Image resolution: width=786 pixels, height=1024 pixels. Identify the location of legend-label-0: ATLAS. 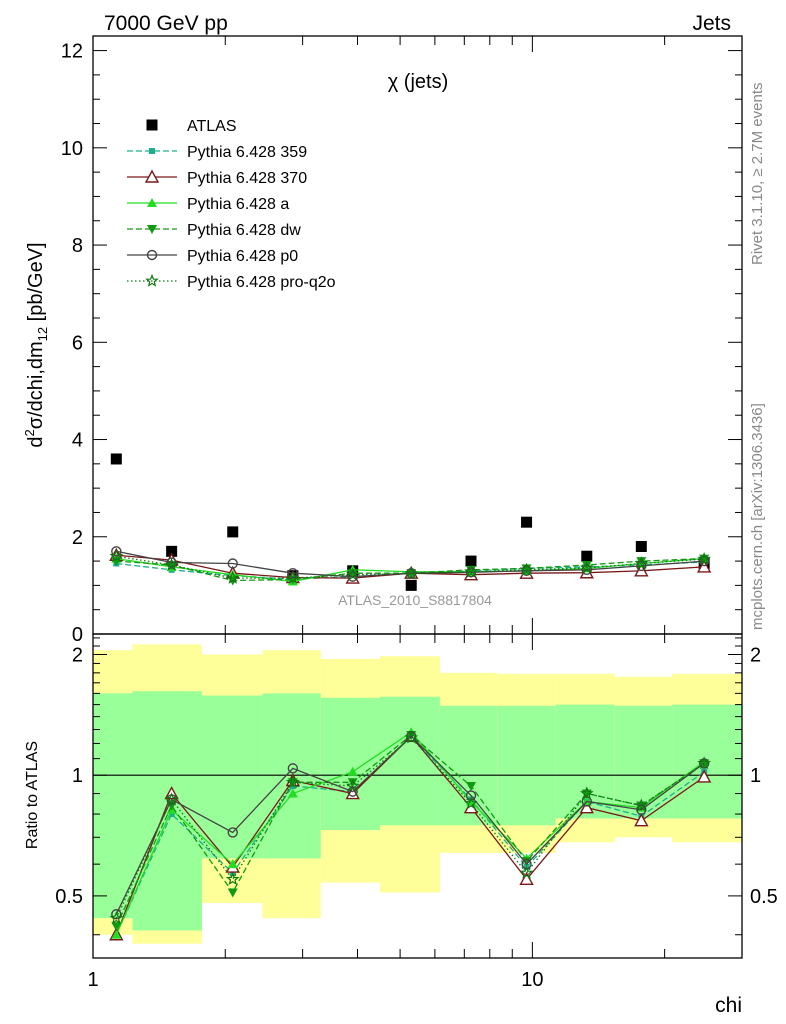
(212, 126).